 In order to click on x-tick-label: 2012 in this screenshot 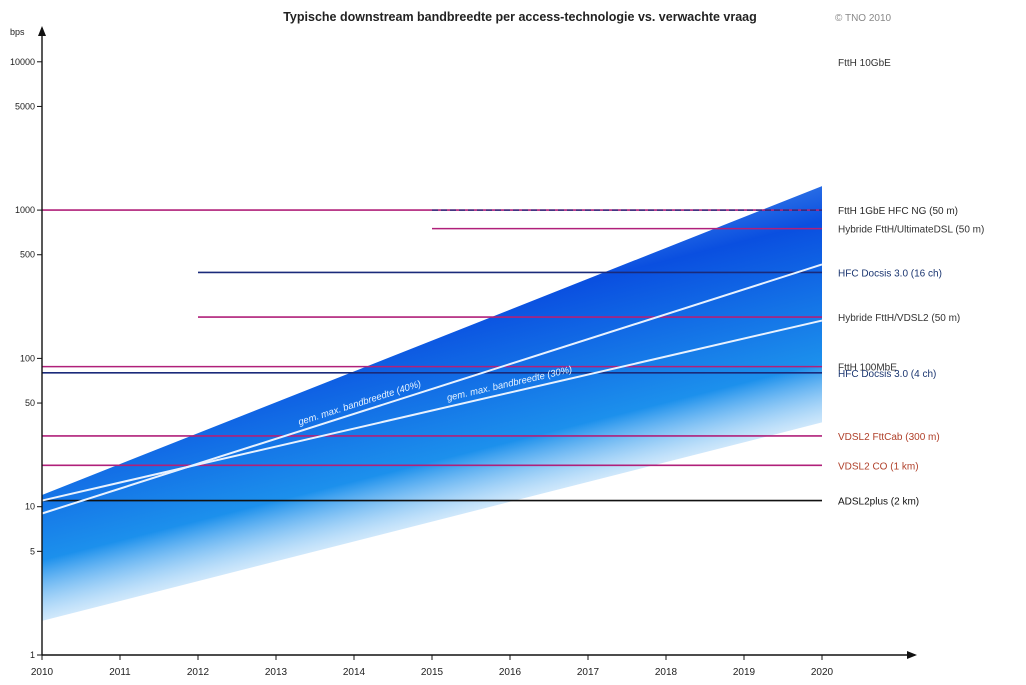, I will do `click(198, 672)`.